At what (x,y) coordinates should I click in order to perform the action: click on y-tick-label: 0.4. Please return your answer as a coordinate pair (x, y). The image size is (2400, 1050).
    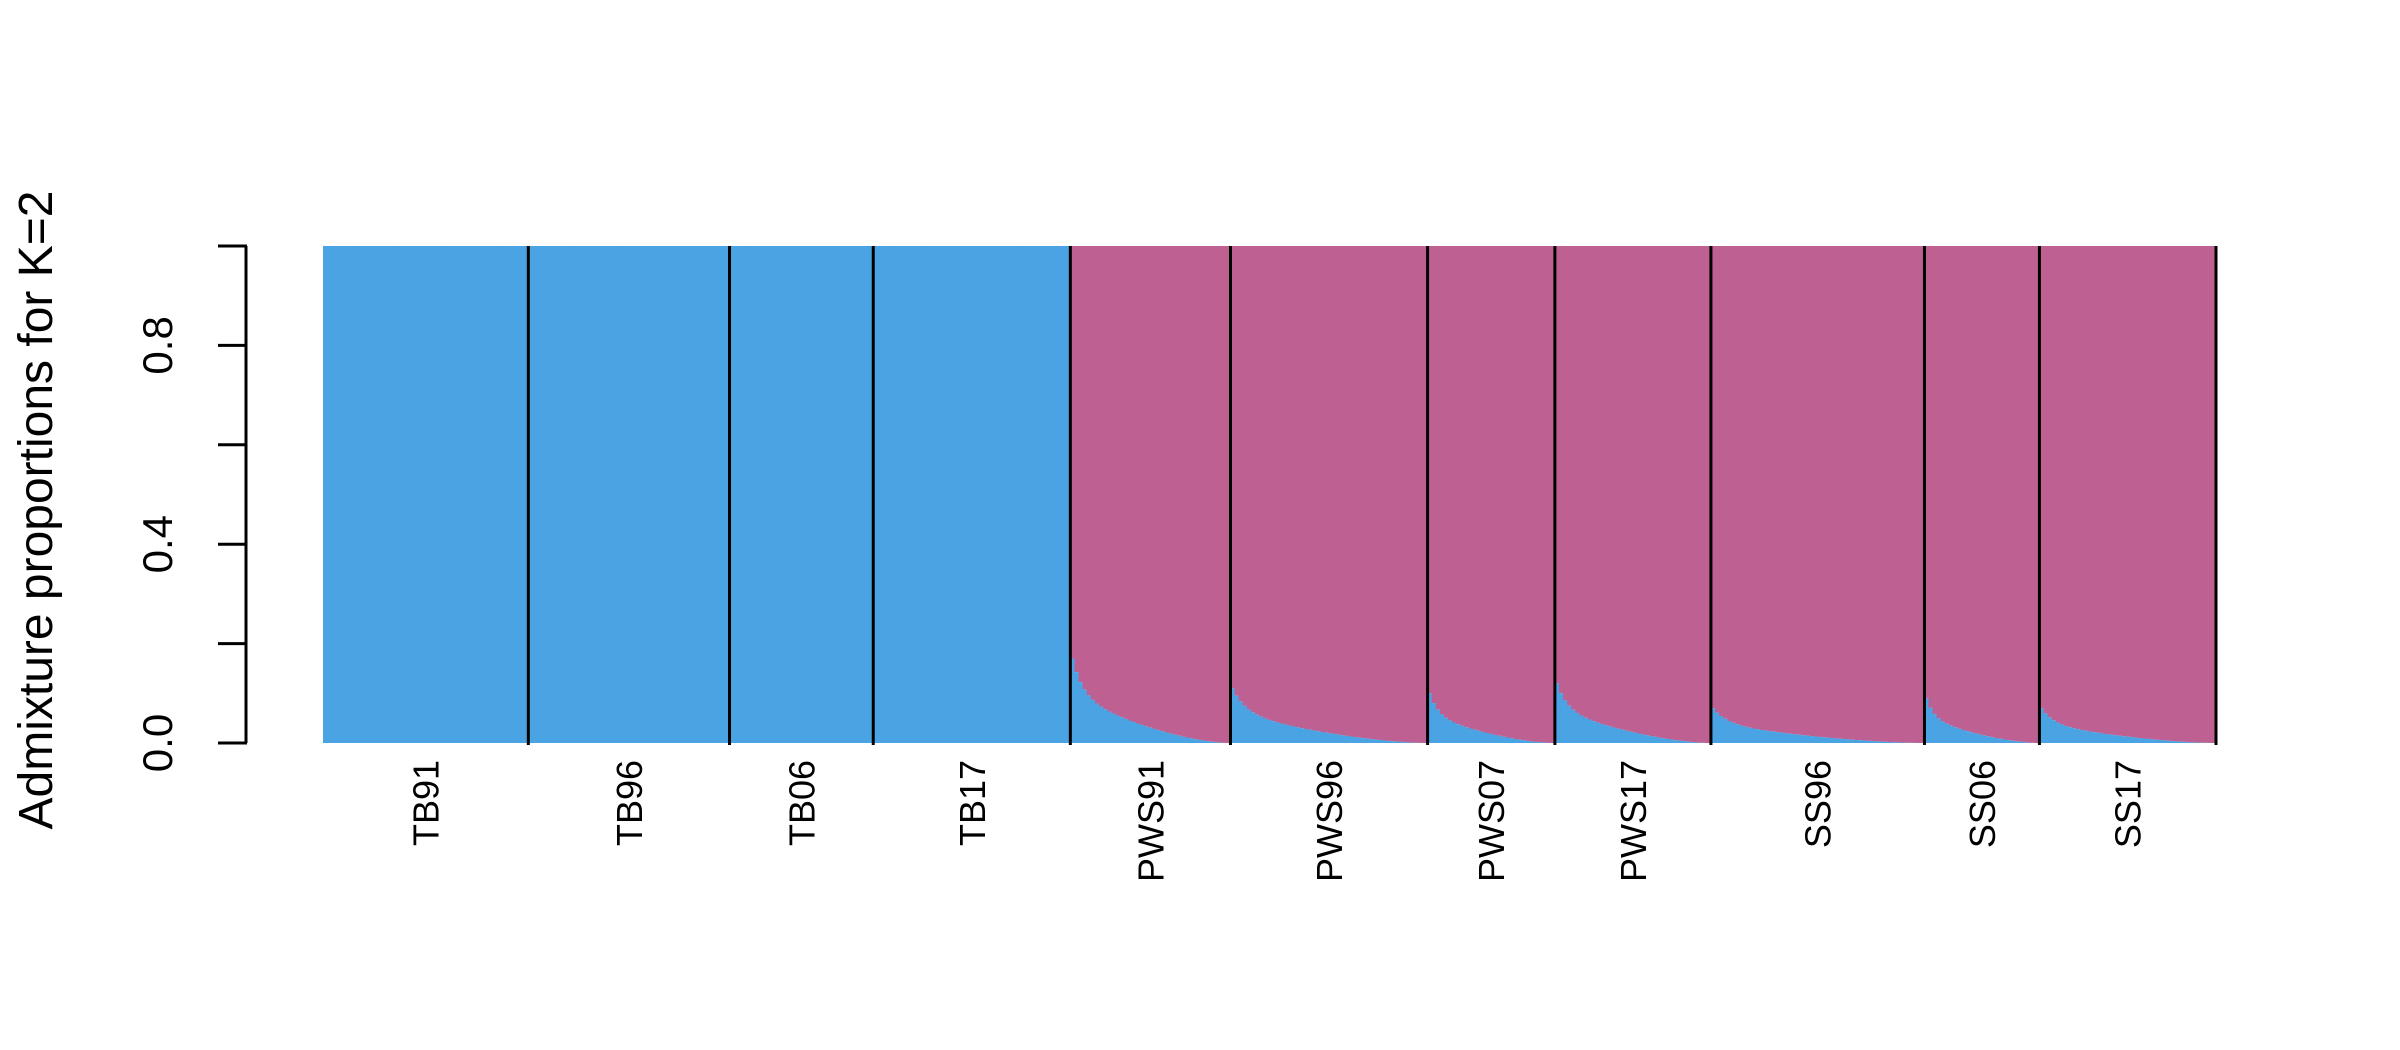
    Looking at the image, I should click on (157, 544).